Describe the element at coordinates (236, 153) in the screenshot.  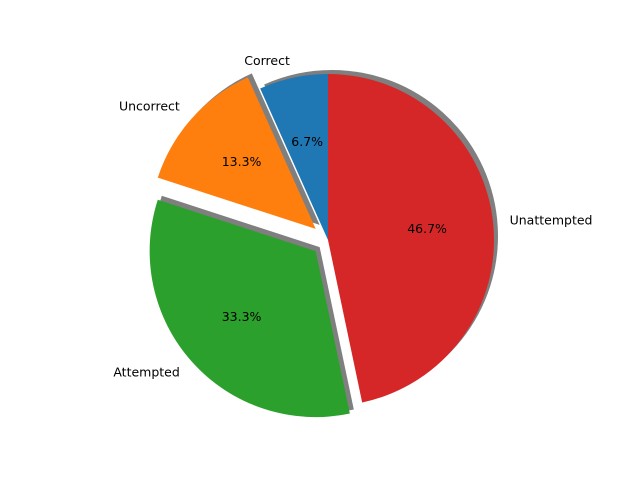
I see `pie-slice-uncorrect` at that location.